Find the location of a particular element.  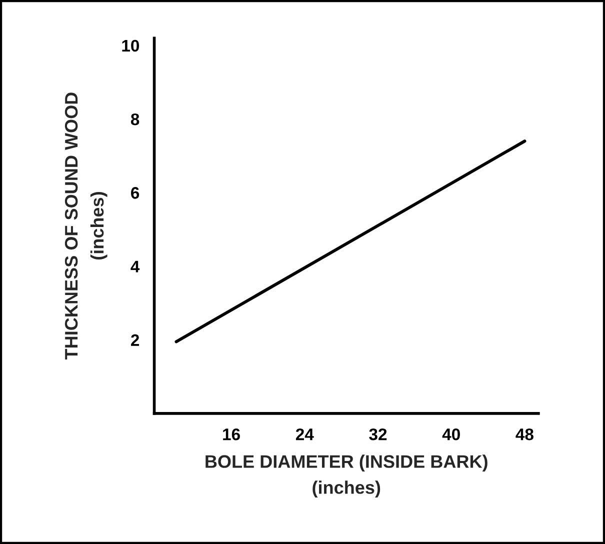

y-tick-label: 10 is located at coordinates (131, 46).